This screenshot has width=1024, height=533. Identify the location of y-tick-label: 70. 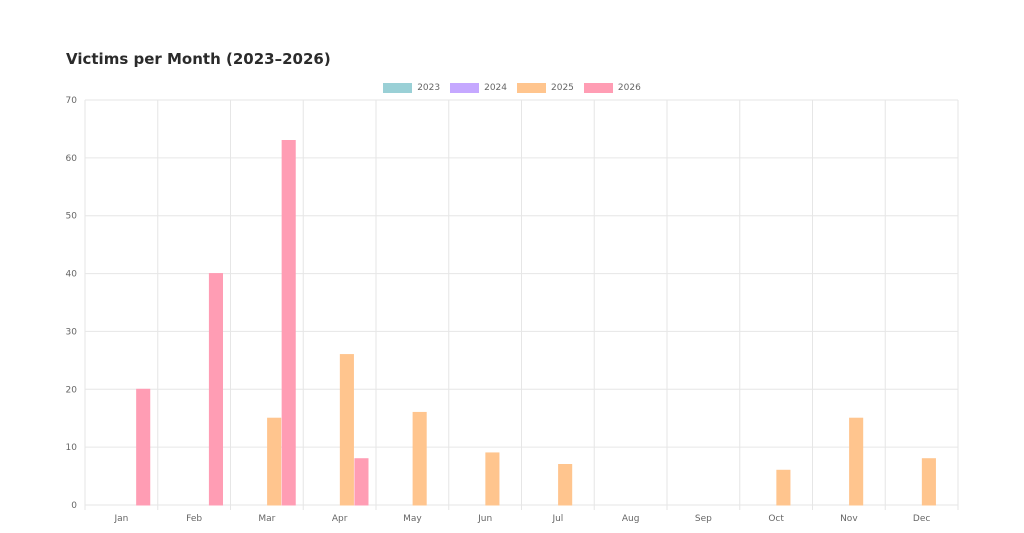
(72, 101).